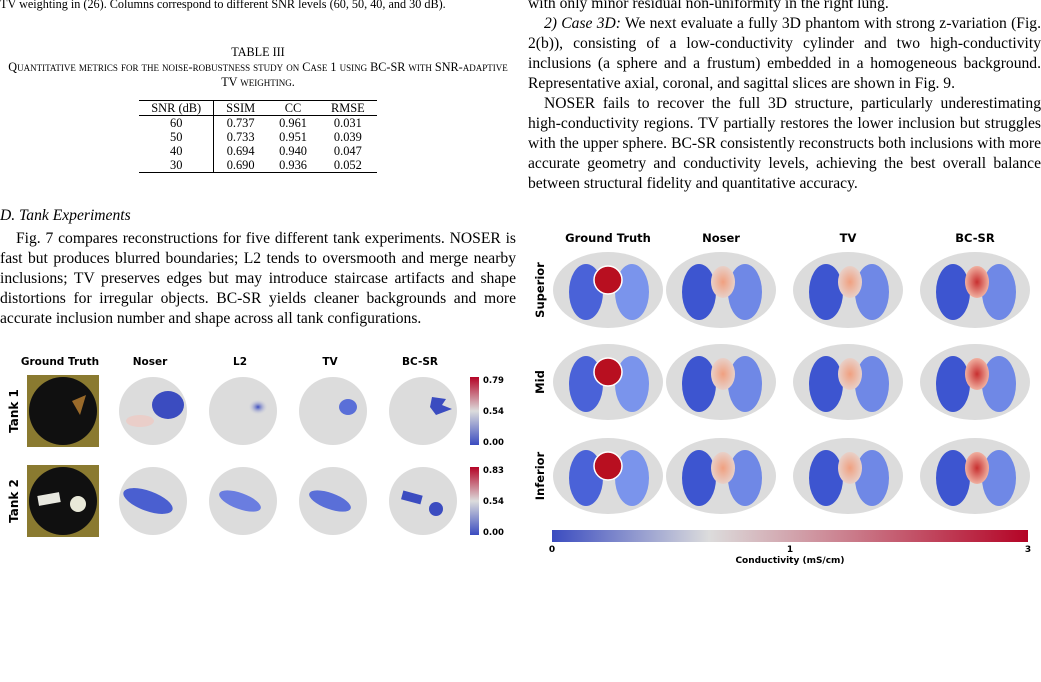 The width and height of the screenshot is (1041, 682). I want to click on tank-2-cb-max: 0.83, so click(493, 471).